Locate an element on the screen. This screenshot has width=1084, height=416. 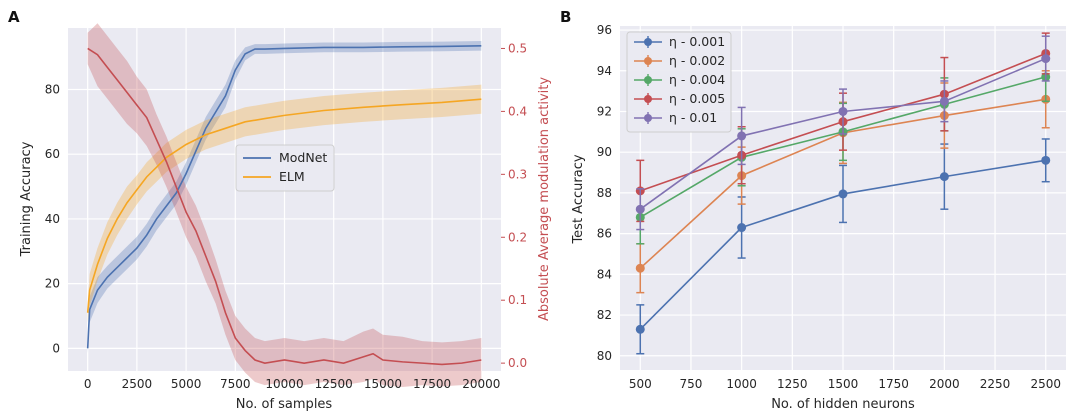
y2-tick-label: 0.3 is located at coordinates (517, 174).